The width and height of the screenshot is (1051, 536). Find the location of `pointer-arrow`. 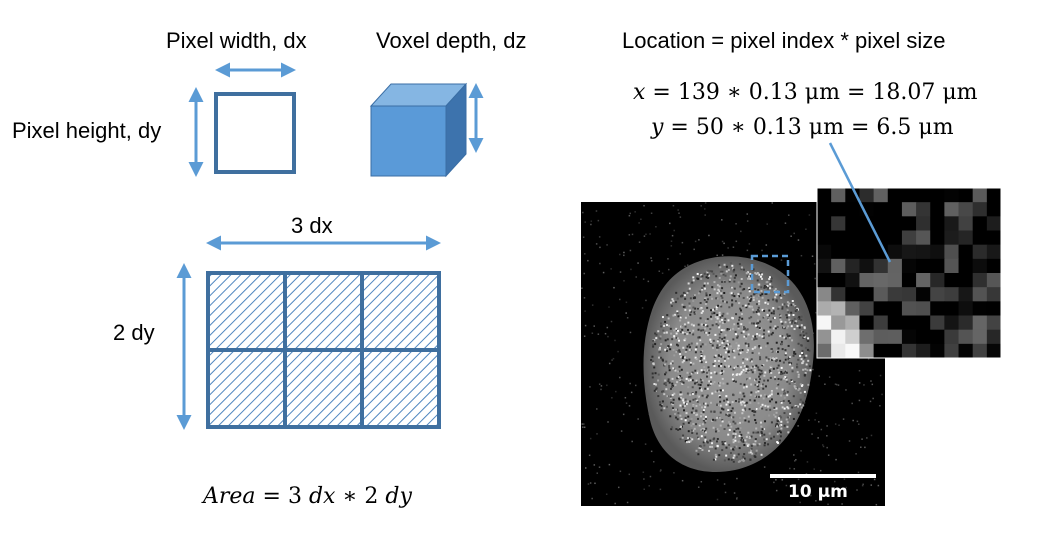

pointer-arrow is located at coordinates (860, 202).